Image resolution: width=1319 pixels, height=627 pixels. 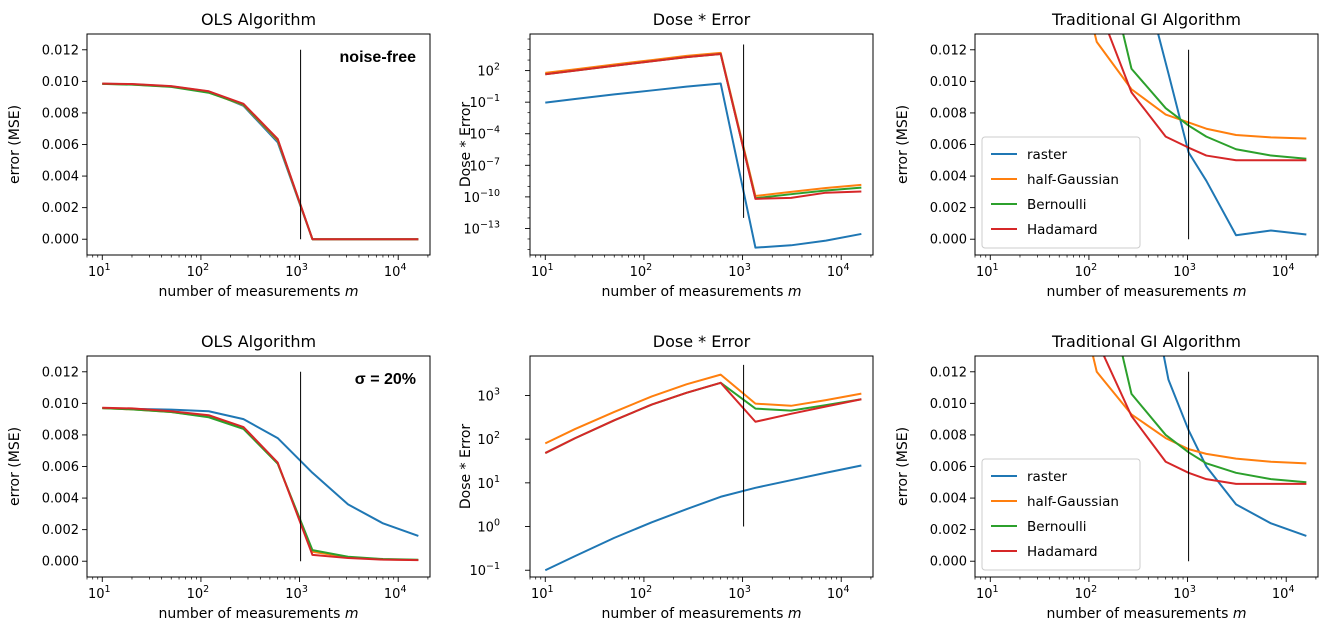 I want to click on legend-entry-bernoulli: Bernoulli, so click(x=1039, y=527).